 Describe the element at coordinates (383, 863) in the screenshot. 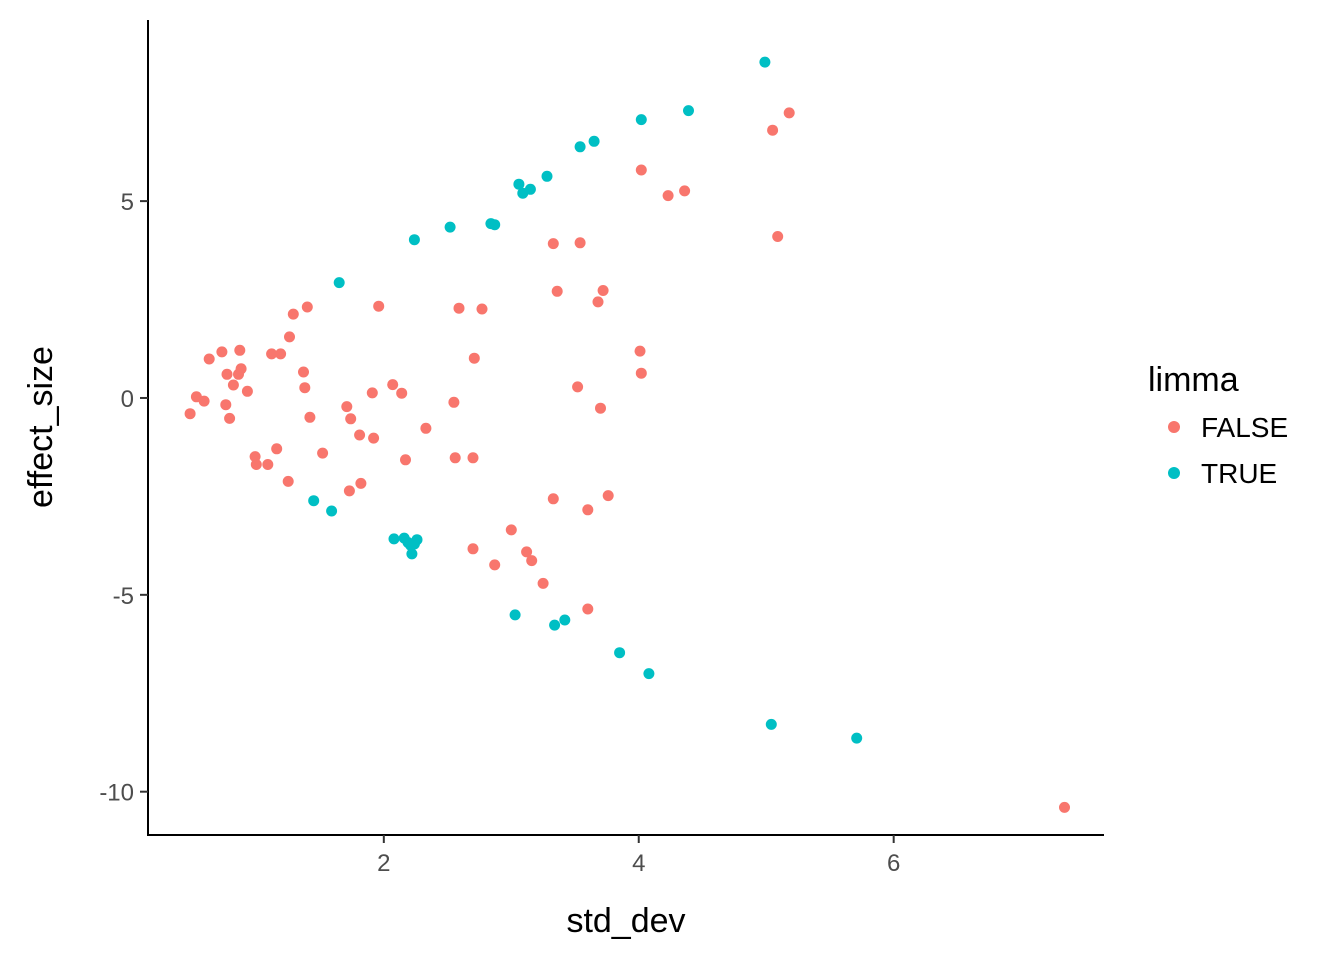

I see `x-tick-label: 2` at that location.